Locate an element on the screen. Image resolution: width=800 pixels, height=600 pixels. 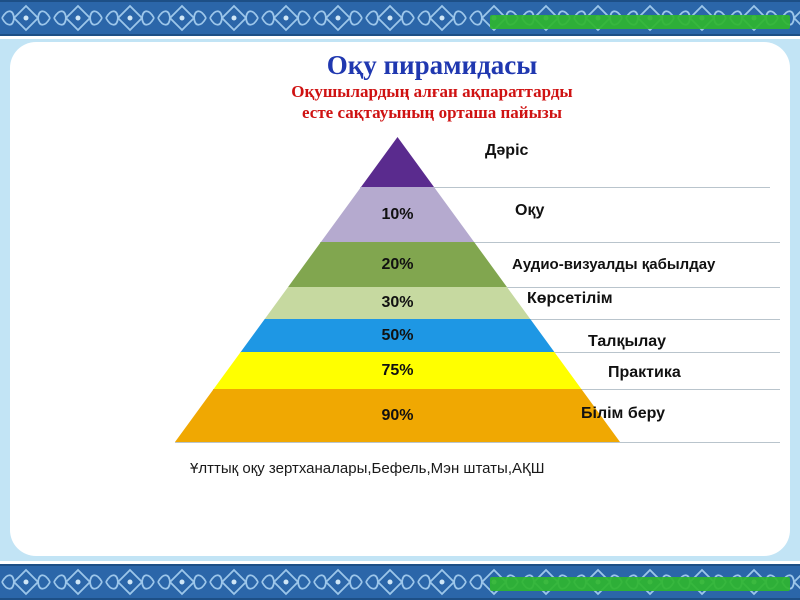
retention-percent: 75% is located at coordinates (397, 370).